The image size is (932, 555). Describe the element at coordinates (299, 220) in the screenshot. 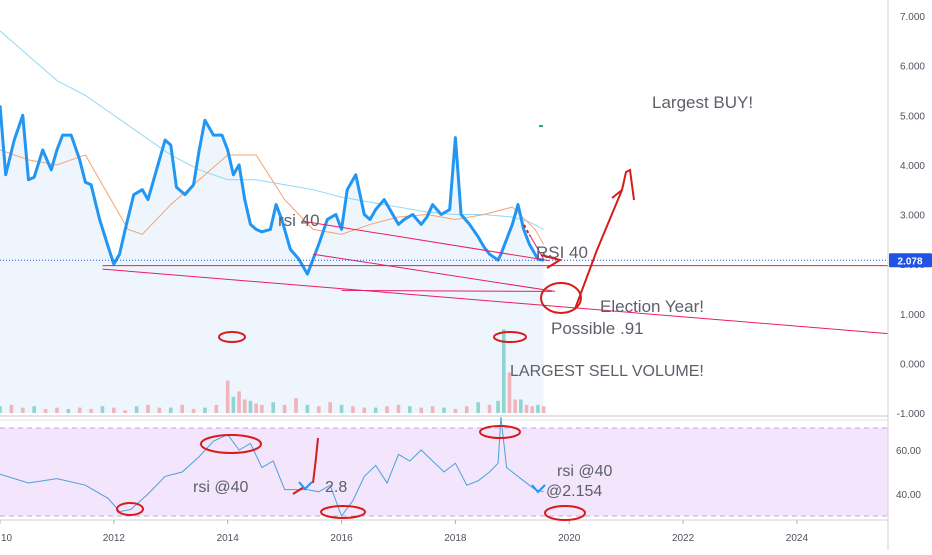

I see `annotation-rsi-40-left: rsi 40` at that location.